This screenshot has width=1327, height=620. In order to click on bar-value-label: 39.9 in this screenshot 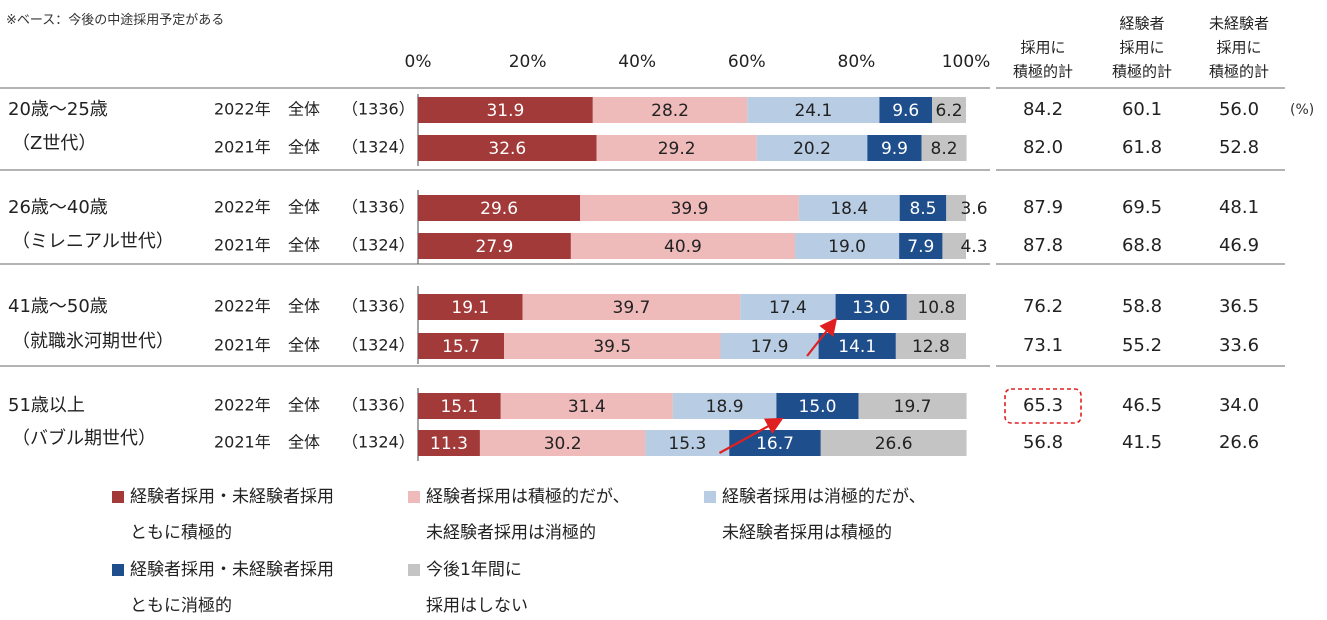, I will do `click(690, 209)`.